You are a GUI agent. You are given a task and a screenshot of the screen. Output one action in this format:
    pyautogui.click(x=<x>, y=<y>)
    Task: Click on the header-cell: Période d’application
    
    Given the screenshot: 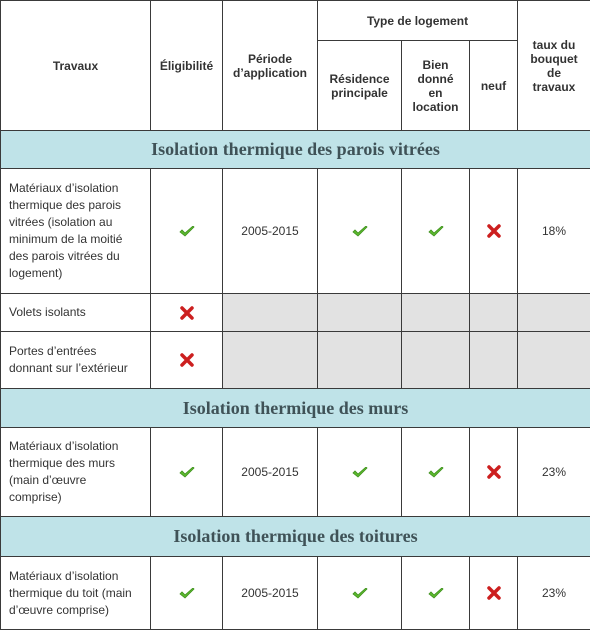 What is the action you would take?
    pyautogui.click(x=270, y=65)
    